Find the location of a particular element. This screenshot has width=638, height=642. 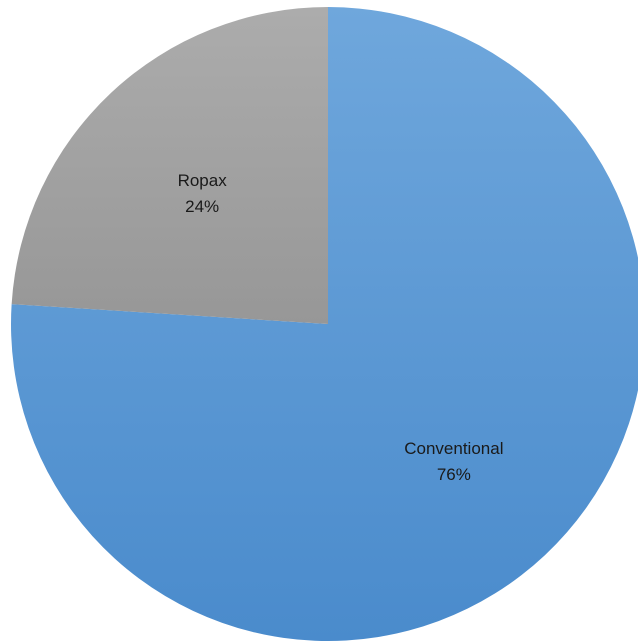

slice-percent-ropax: 24% is located at coordinates (202, 206).